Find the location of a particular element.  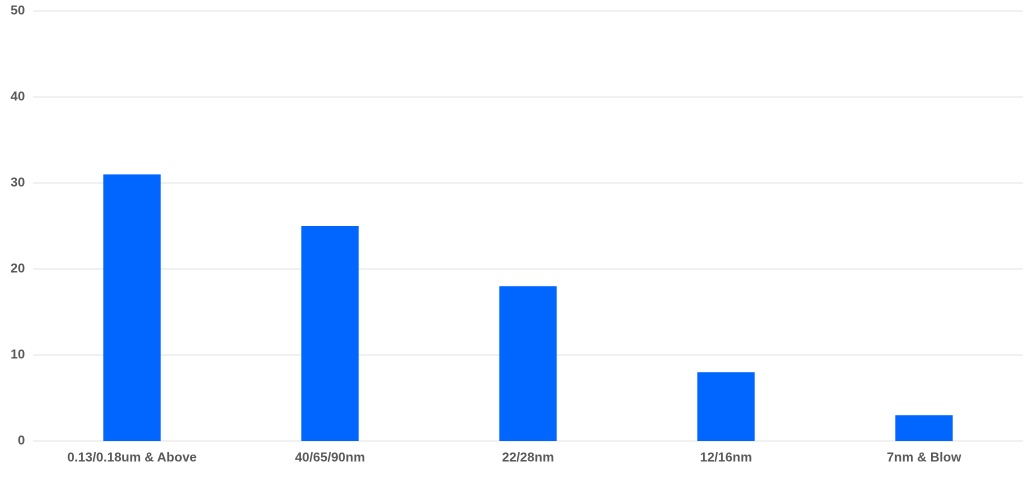

y-tick-label: 30 is located at coordinates (18, 181).